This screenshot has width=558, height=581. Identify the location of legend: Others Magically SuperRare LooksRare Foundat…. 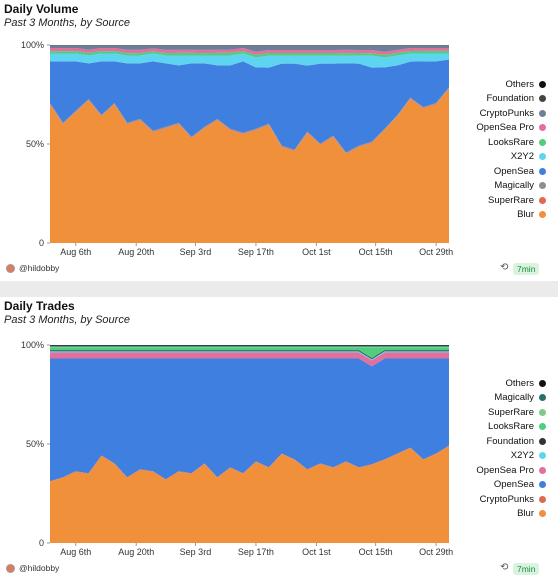
(511, 448).